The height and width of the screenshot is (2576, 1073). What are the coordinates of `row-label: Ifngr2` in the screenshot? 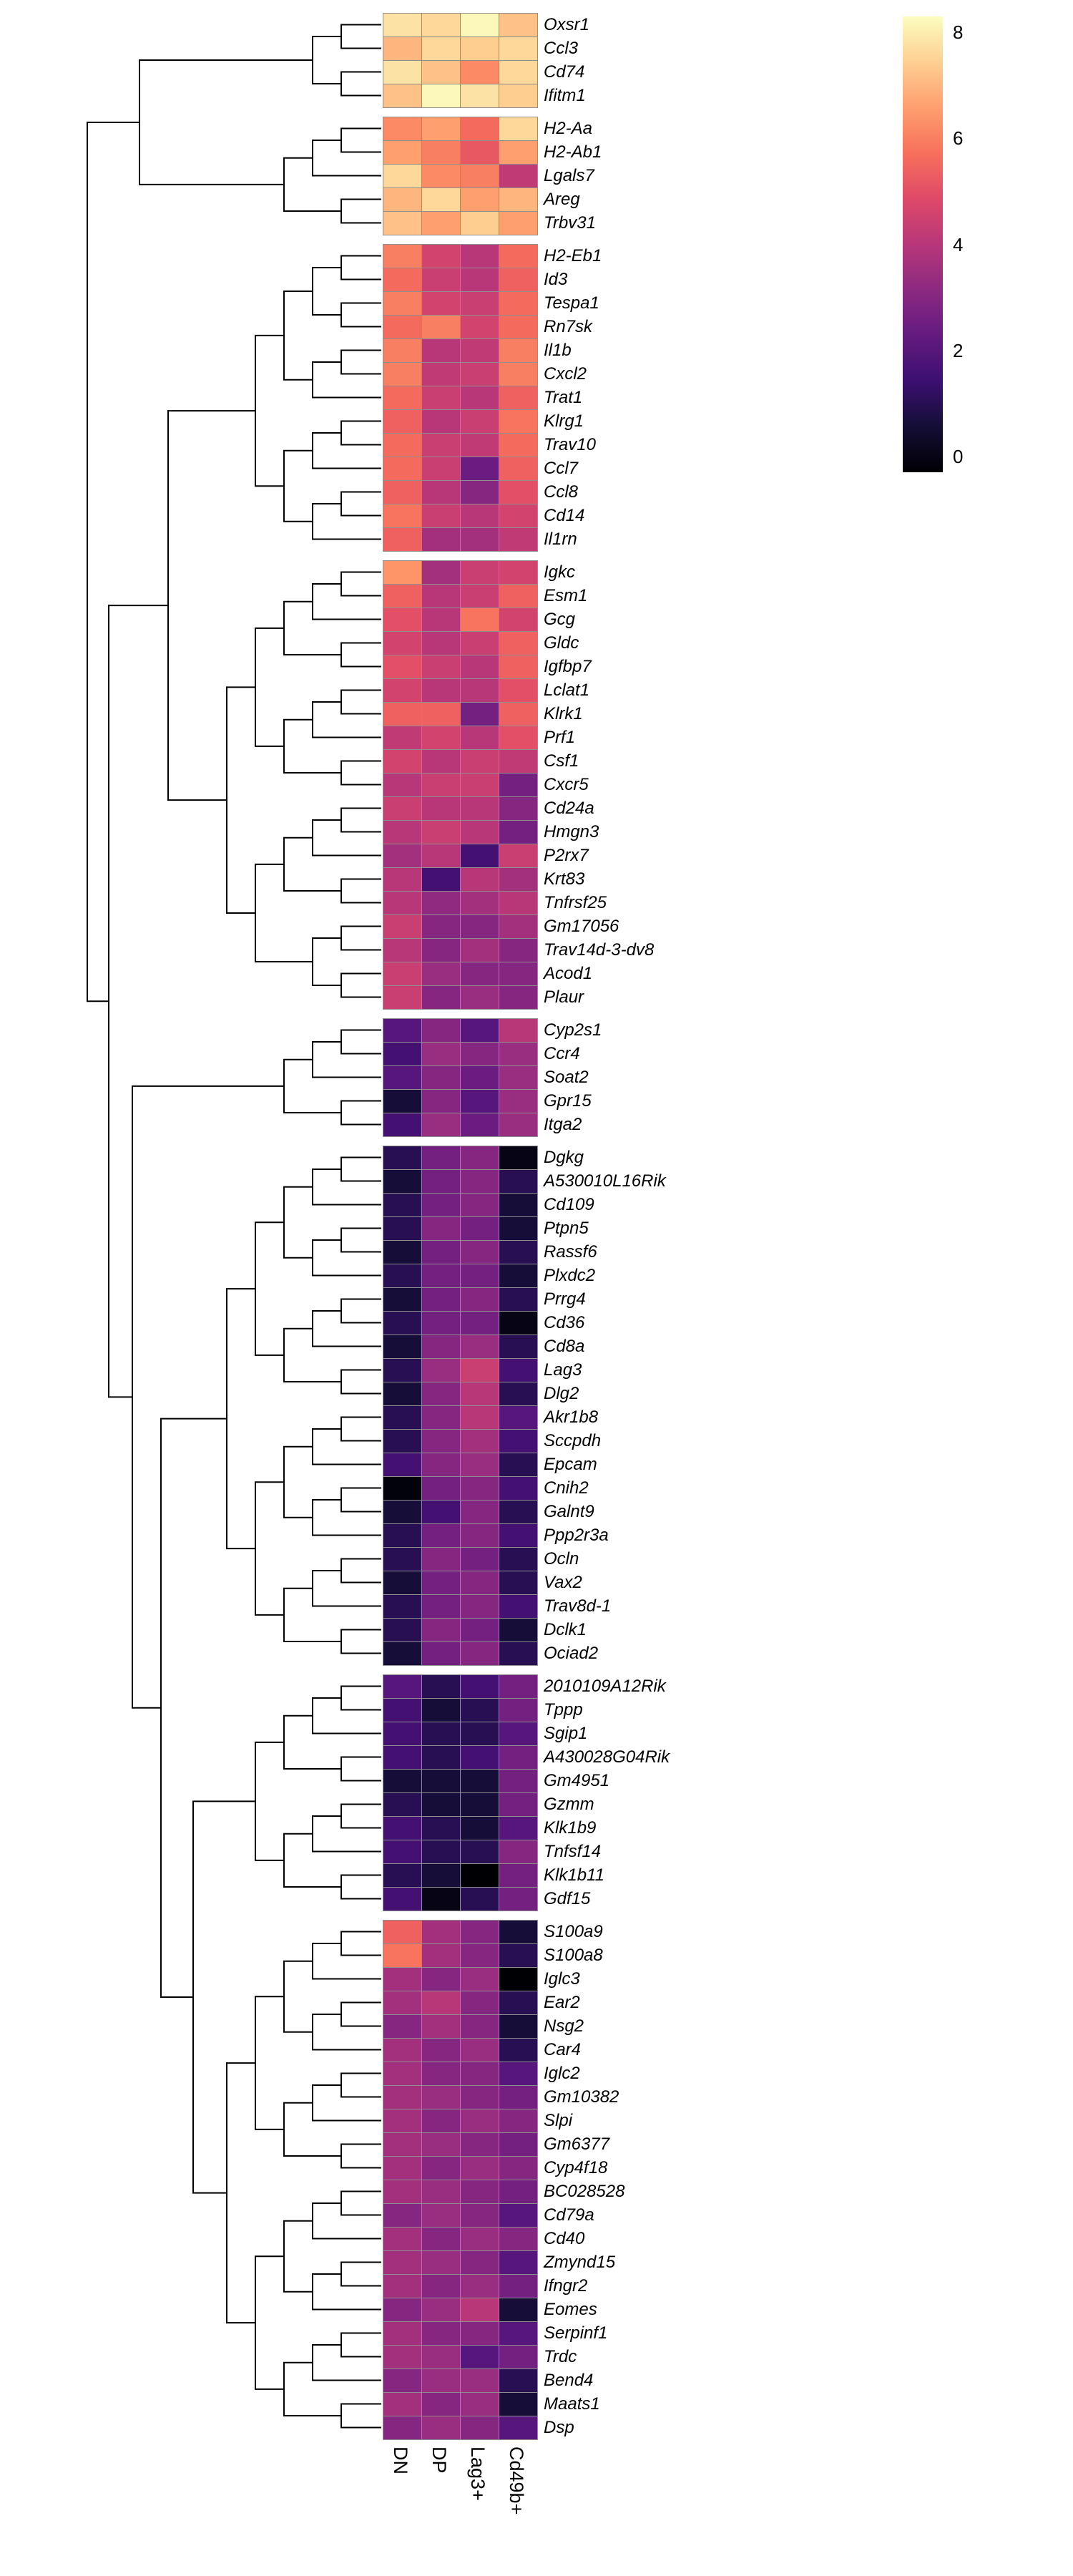 It's located at (566, 2285).